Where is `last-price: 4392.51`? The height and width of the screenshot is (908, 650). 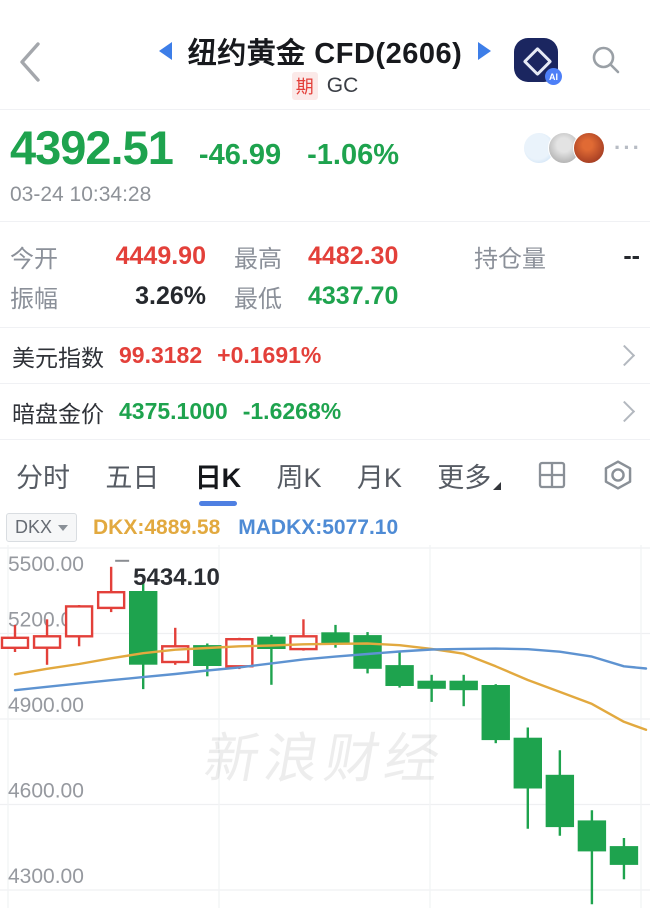 last-price: 4392.51 is located at coordinates (92, 147).